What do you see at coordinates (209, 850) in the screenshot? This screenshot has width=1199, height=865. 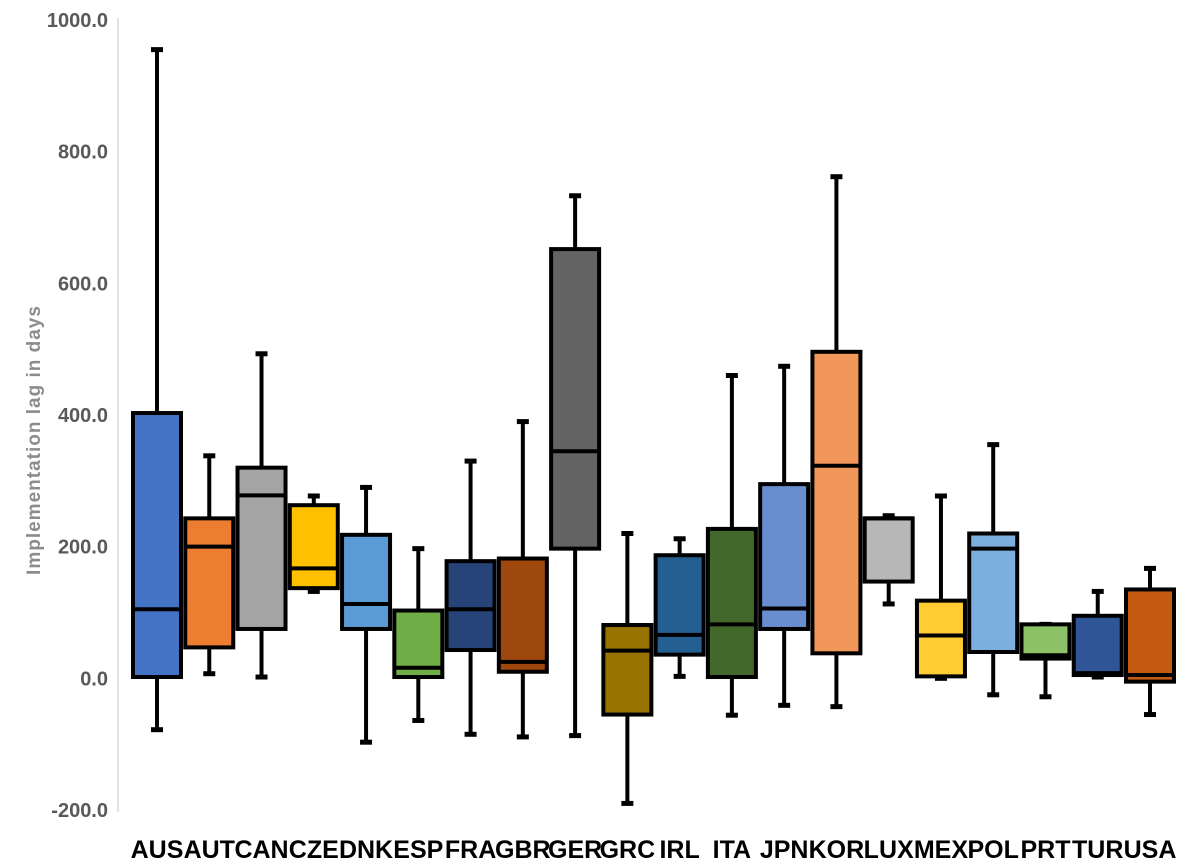 I see `x-tick-label: AUT` at bounding box center [209, 850].